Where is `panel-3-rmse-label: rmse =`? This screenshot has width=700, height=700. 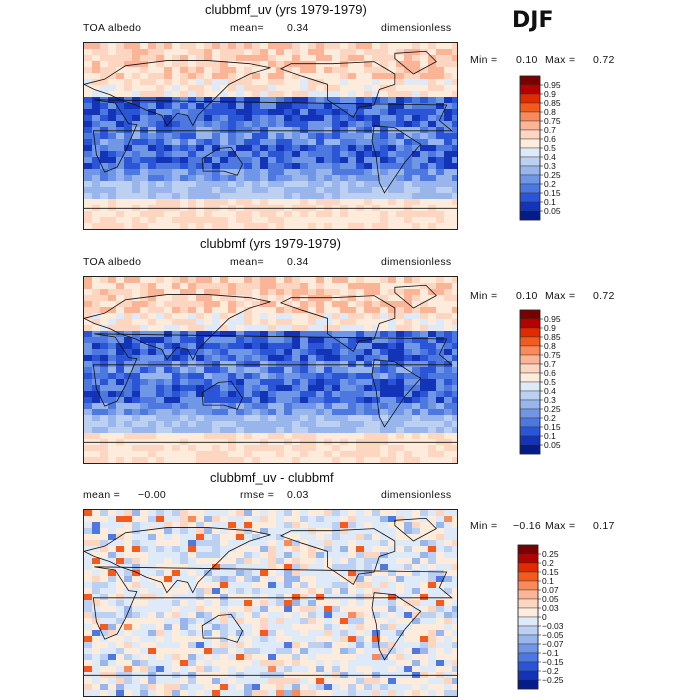
panel-3-rmse-label: rmse = is located at coordinates (257, 495).